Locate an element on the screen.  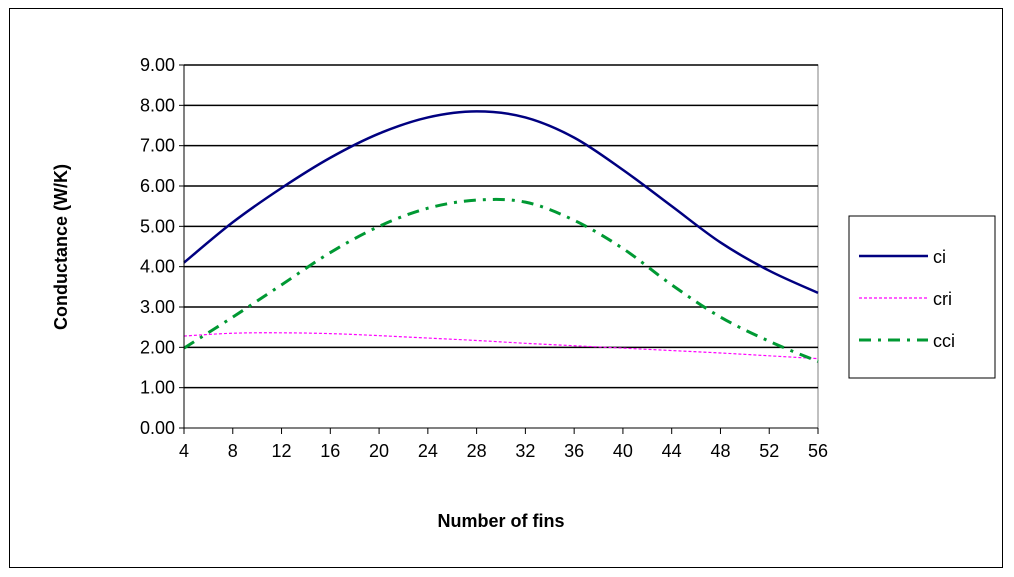
y-axis-title: Conductance (W/K) is located at coordinates (61, 247).